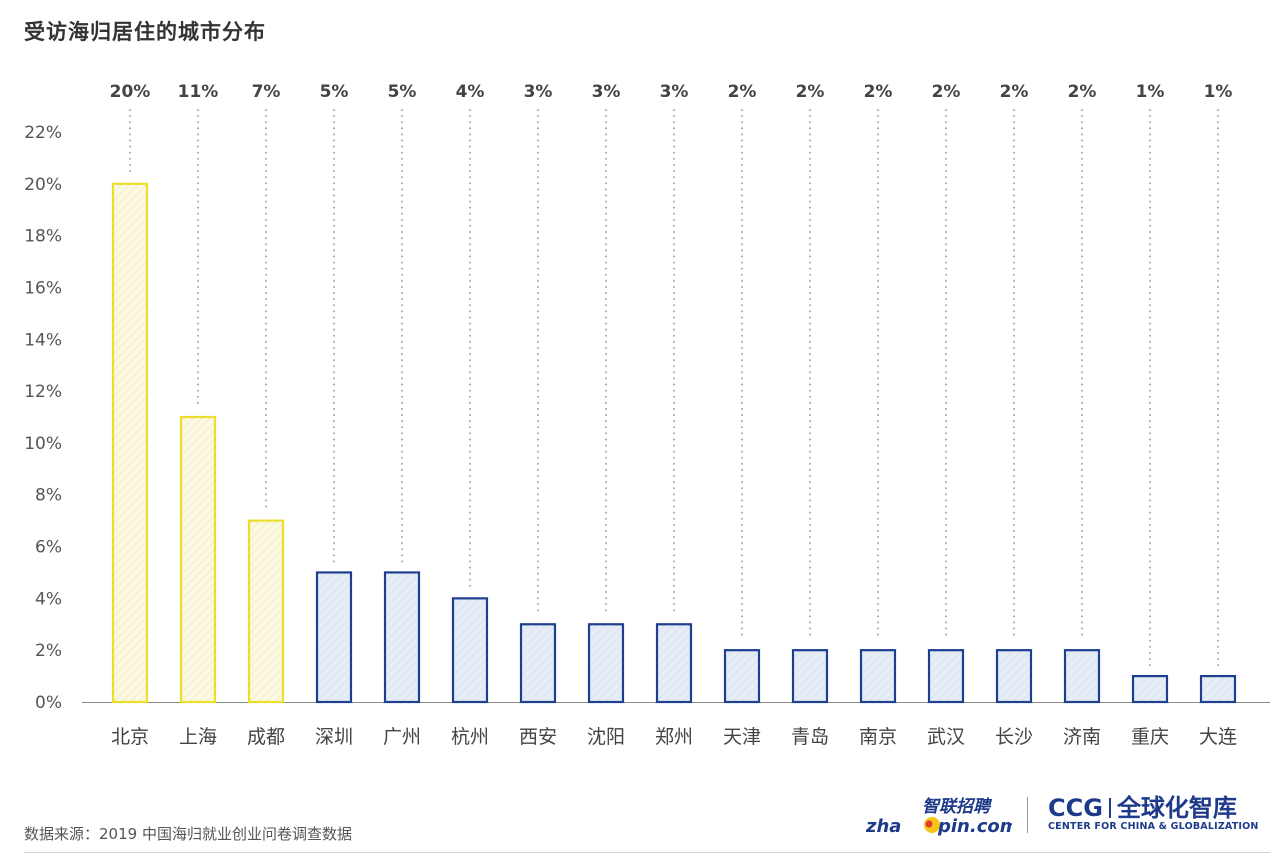 This screenshot has width=1270, height=856. Describe the element at coordinates (43, 340) in the screenshot. I see `y-tick-label: 14%` at that location.